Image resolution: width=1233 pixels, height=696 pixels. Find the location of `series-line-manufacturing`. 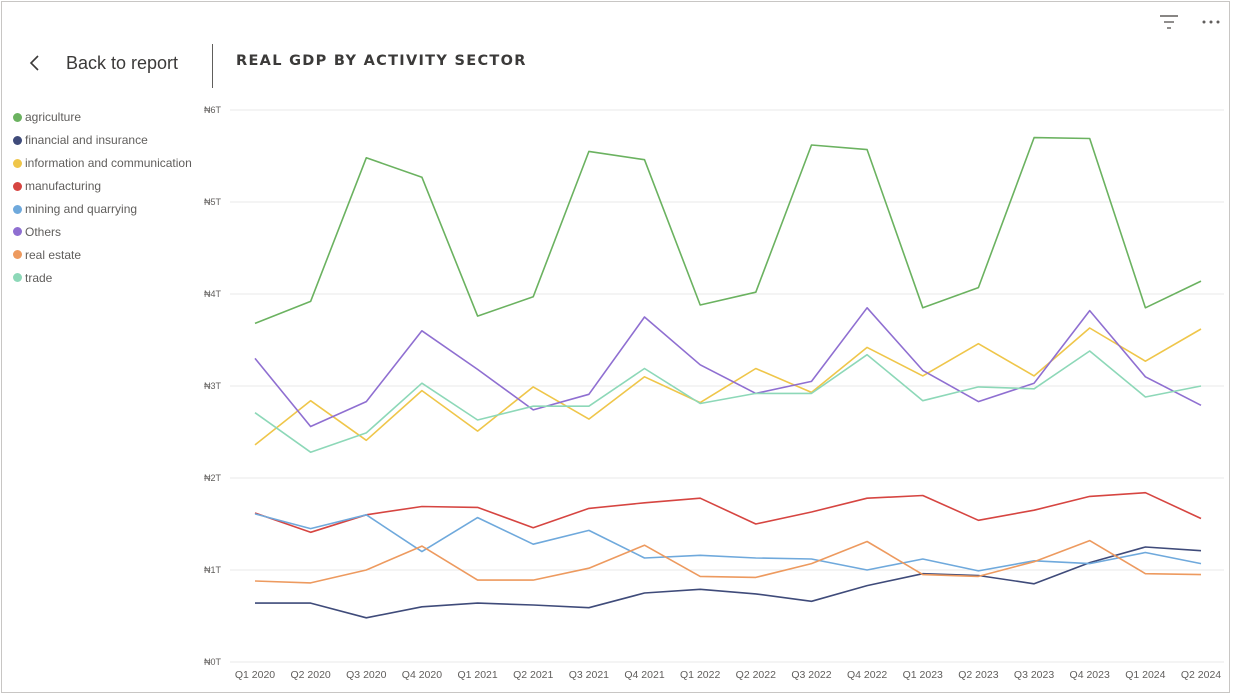

series-line-manufacturing is located at coordinates (728, 513).